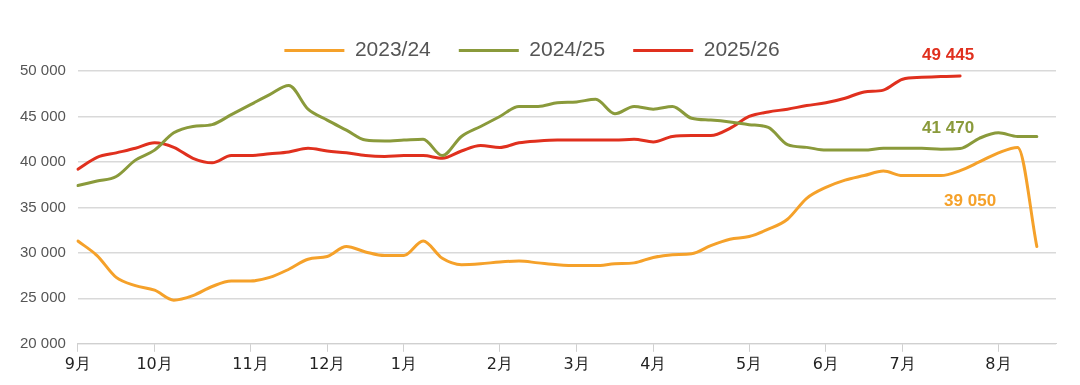 The image size is (1080, 385). Describe the element at coordinates (42, 252) in the screenshot. I see `y-tick-label: 30 000` at that location.